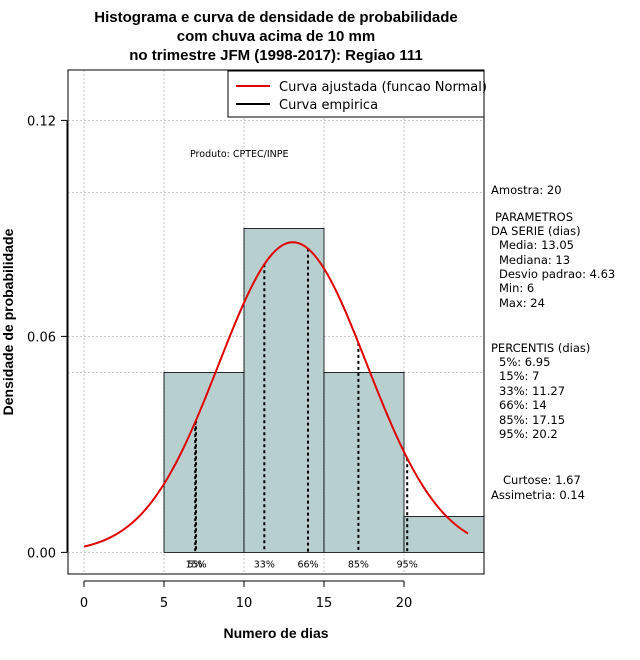  I want to click on product-annotation: Produto: CPTEC/INPE, so click(239, 154).